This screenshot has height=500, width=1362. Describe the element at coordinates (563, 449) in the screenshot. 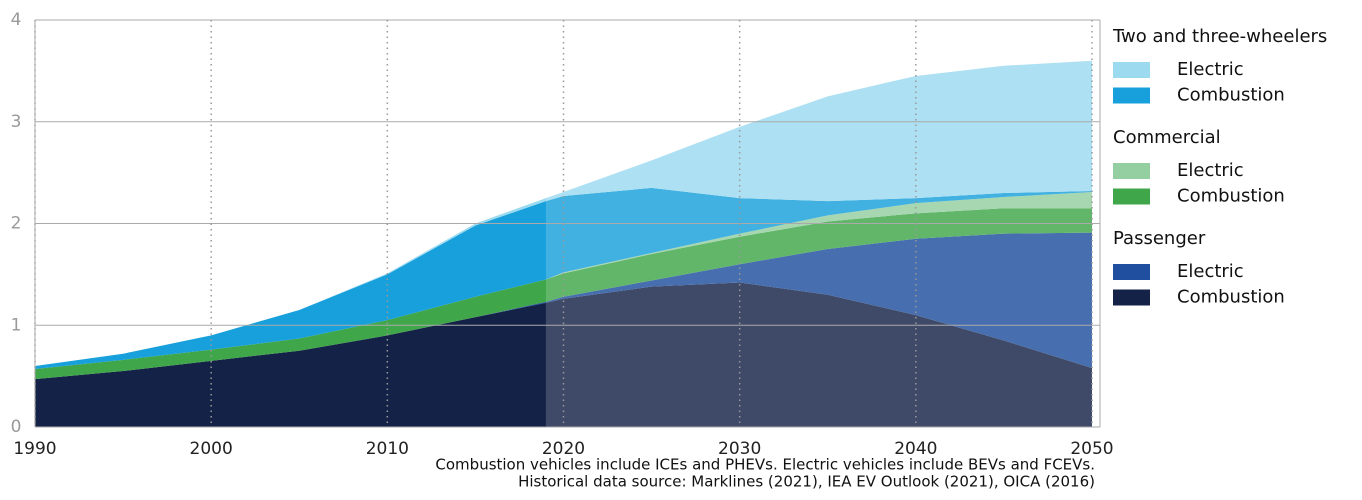

I see `x-tick-label: 2020` at that location.